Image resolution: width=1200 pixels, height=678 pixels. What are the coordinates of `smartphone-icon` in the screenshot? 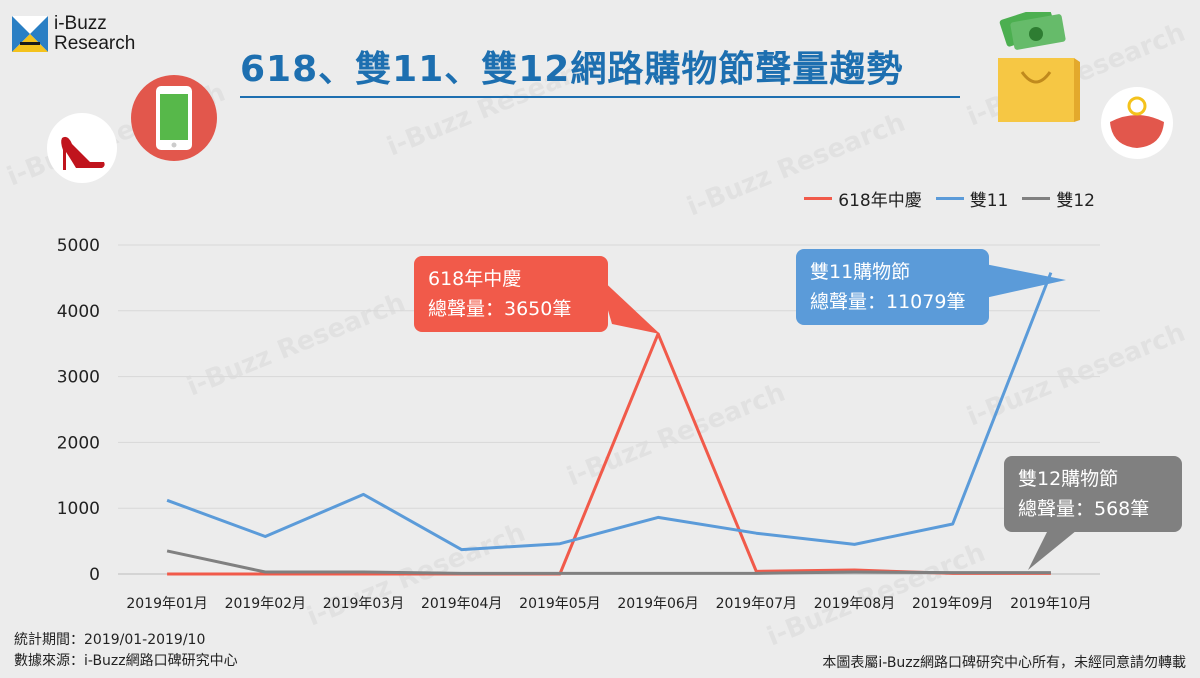 It's located at (174, 118).